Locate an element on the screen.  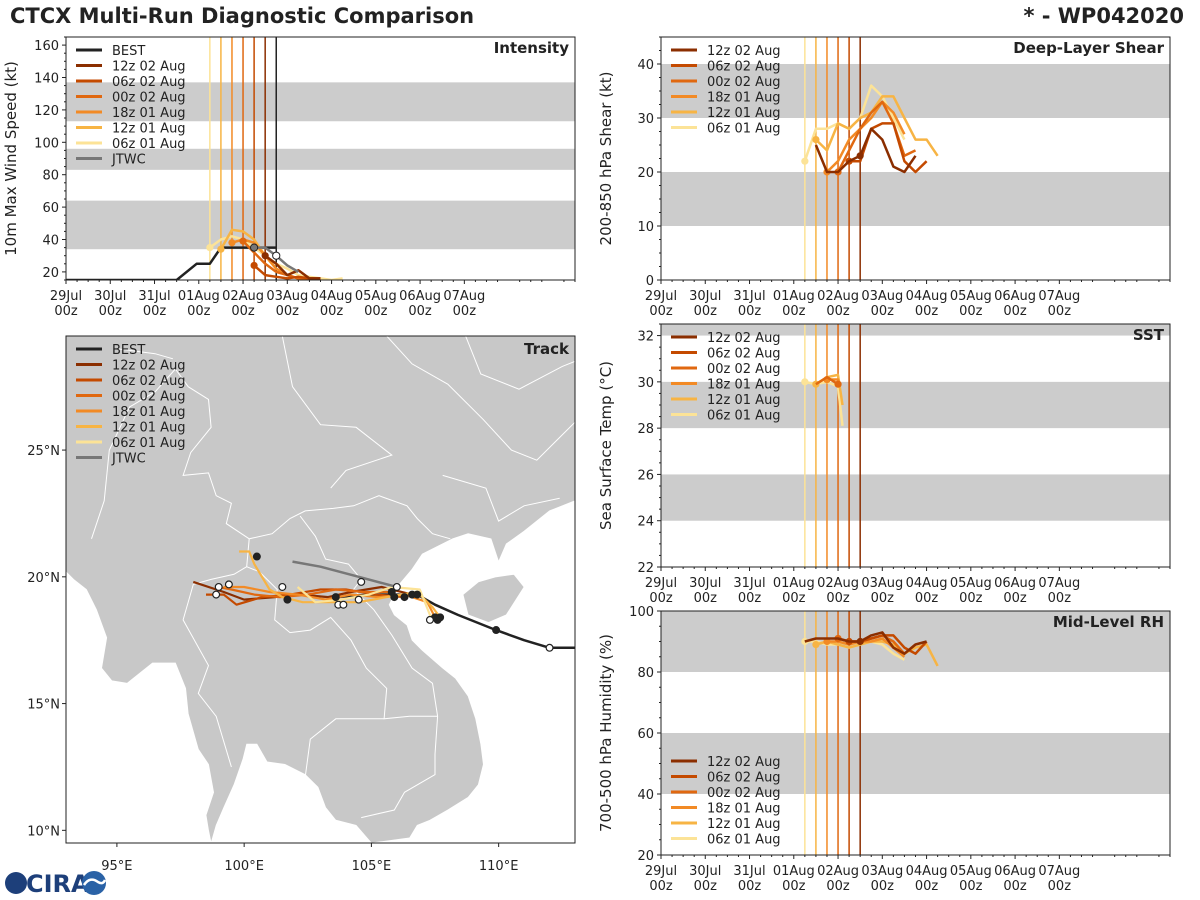
intensity-ytick-label: 100 is located at coordinates (46, 143).